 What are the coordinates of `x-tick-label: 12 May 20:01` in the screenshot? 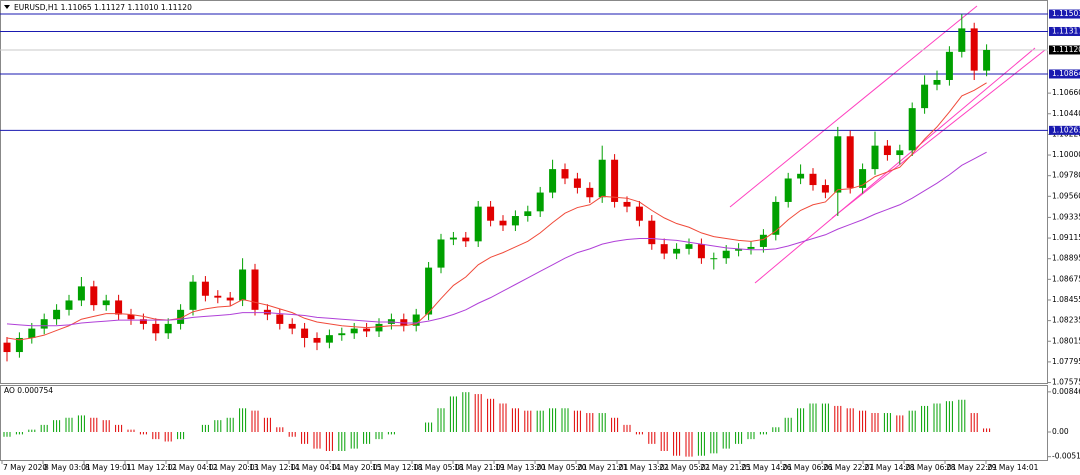 It's located at (234, 467).